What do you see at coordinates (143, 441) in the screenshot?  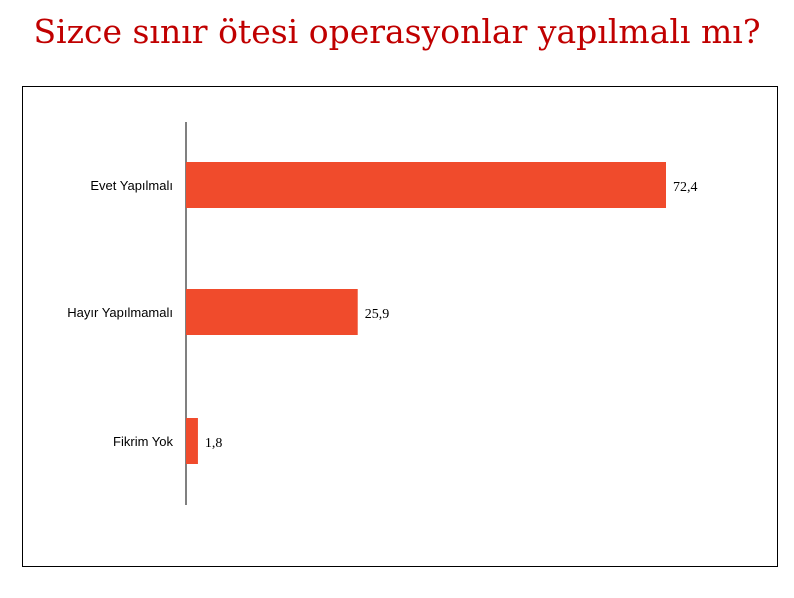 I see `category-label: Fikrim Yok` at bounding box center [143, 441].